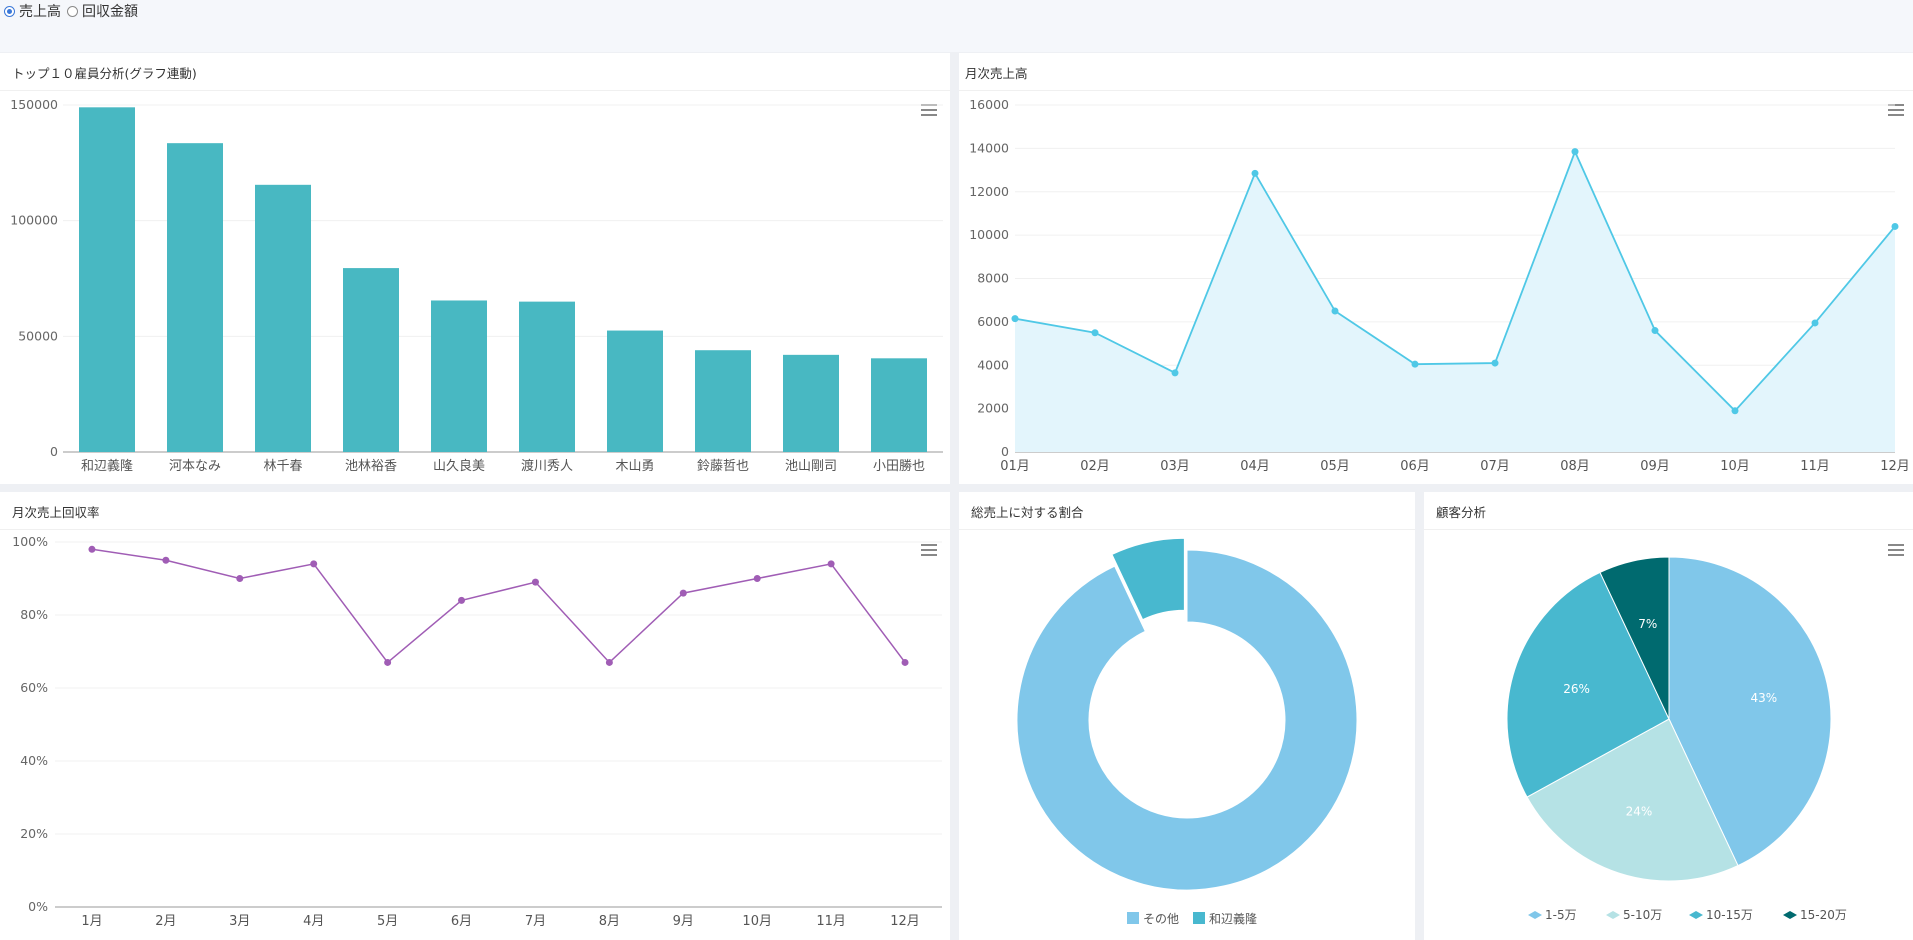 This screenshot has height=940, width=1913. I want to click on legend-label: 5-10万, so click(1642, 915).